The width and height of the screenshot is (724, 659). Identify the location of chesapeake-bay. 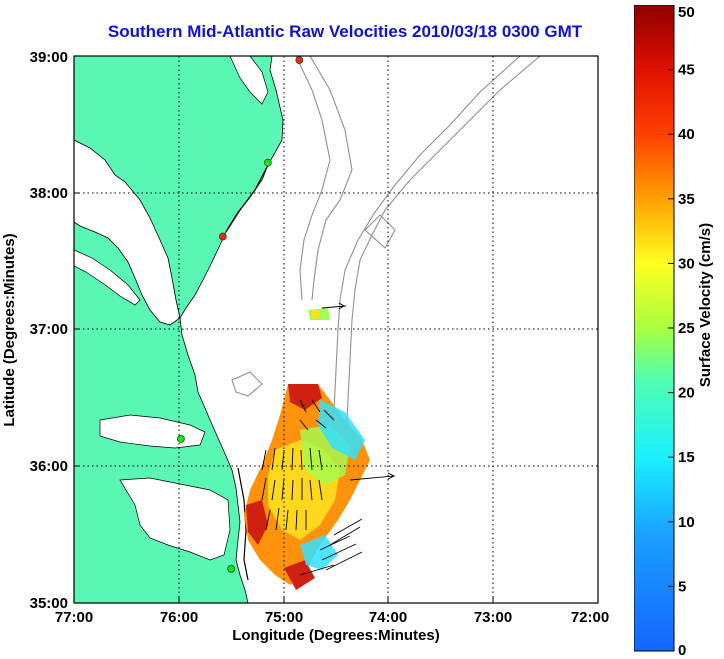
(127, 232).